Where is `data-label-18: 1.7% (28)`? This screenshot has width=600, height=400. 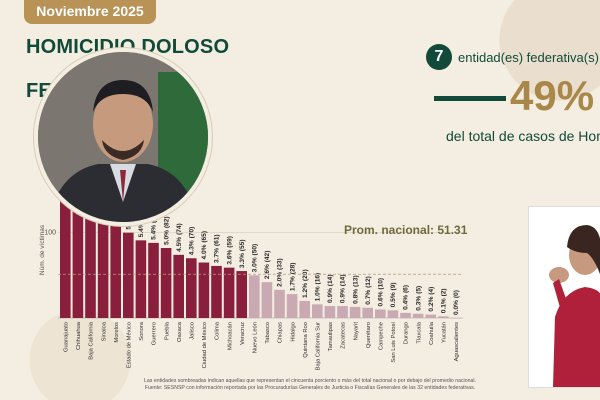 data-label-18: 1.7% (28) is located at coordinates (292, 277).